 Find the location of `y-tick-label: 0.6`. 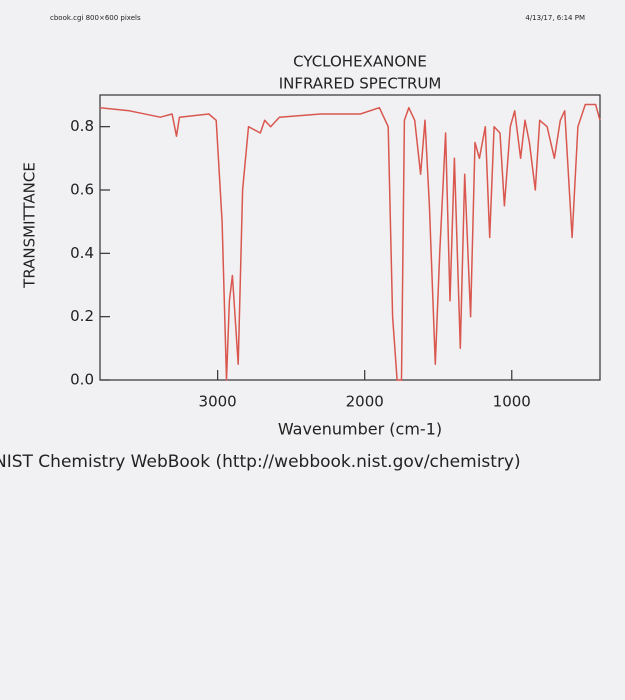

y-tick-label: 0.6 is located at coordinates (82, 190).